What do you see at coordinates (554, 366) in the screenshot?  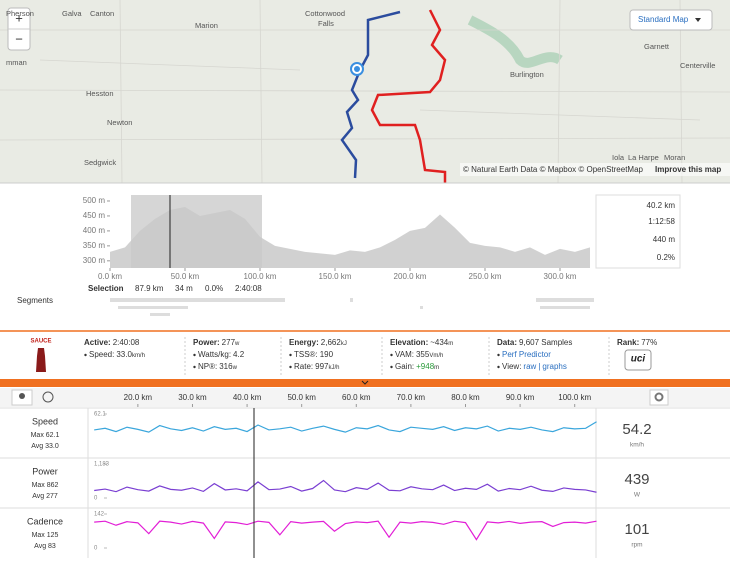 I see `view-link: graphs` at bounding box center [554, 366].